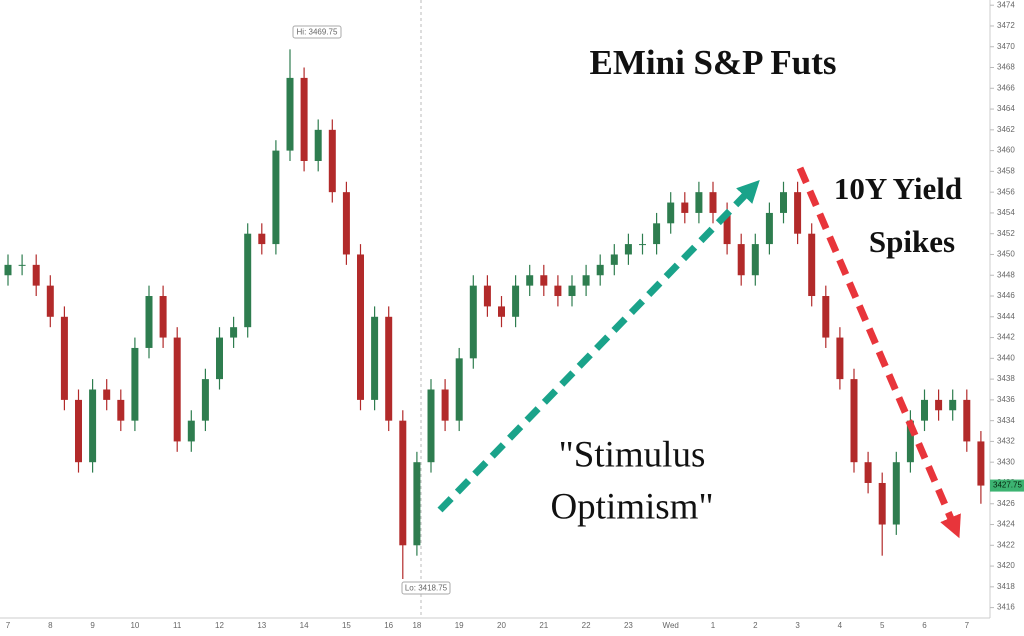 Image resolution: width=1024 pixels, height=636 pixels. What do you see at coordinates (1006, 254) in the screenshot?
I see `y-tick-label: 3450` at bounding box center [1006, 254].